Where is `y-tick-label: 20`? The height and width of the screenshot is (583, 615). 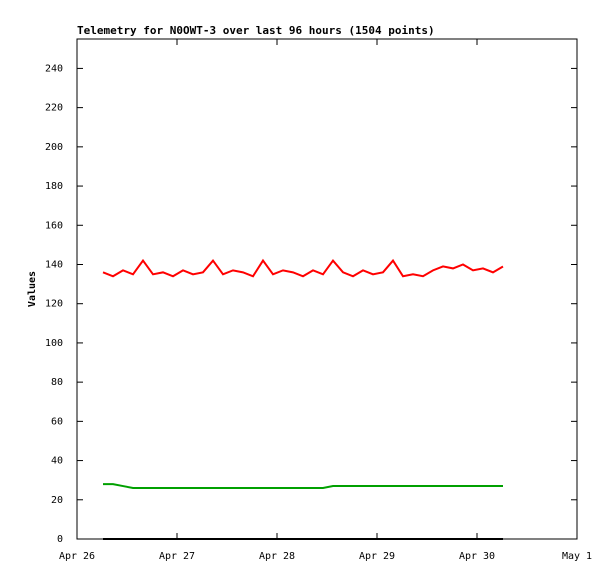
y-tick-label: 20 is located at coordinates (57, 500).